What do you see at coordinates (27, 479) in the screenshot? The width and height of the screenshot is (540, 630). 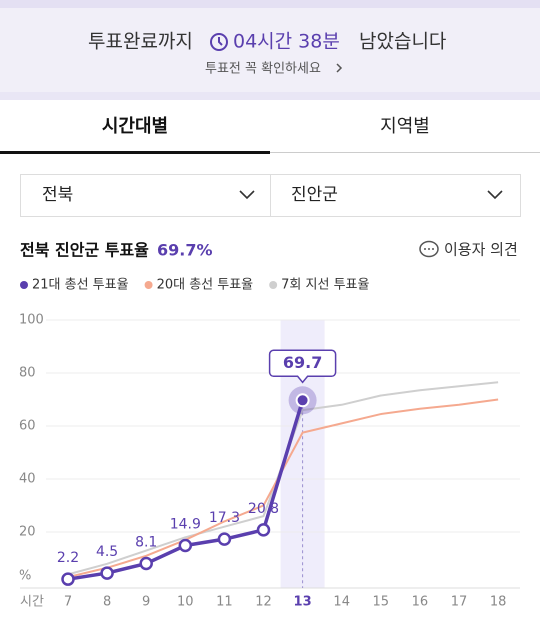 I see `y-tick-label: 40` at bounding box center [27, 479].